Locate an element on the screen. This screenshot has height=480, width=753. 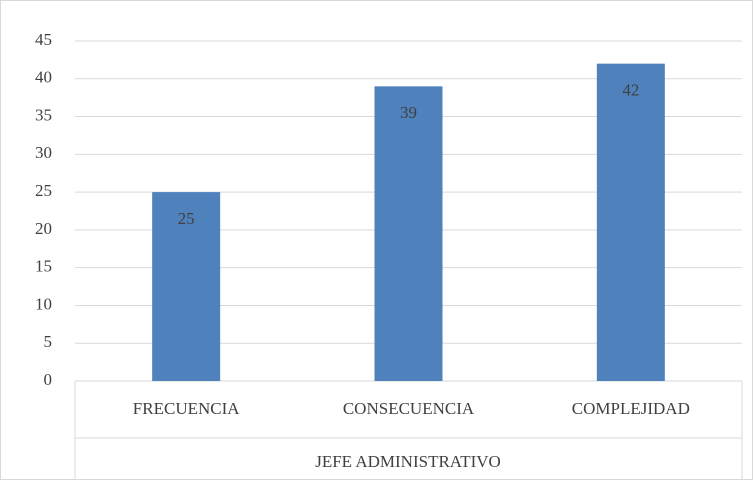
y-tick-label: 45 is located at coordinates (43, 39).